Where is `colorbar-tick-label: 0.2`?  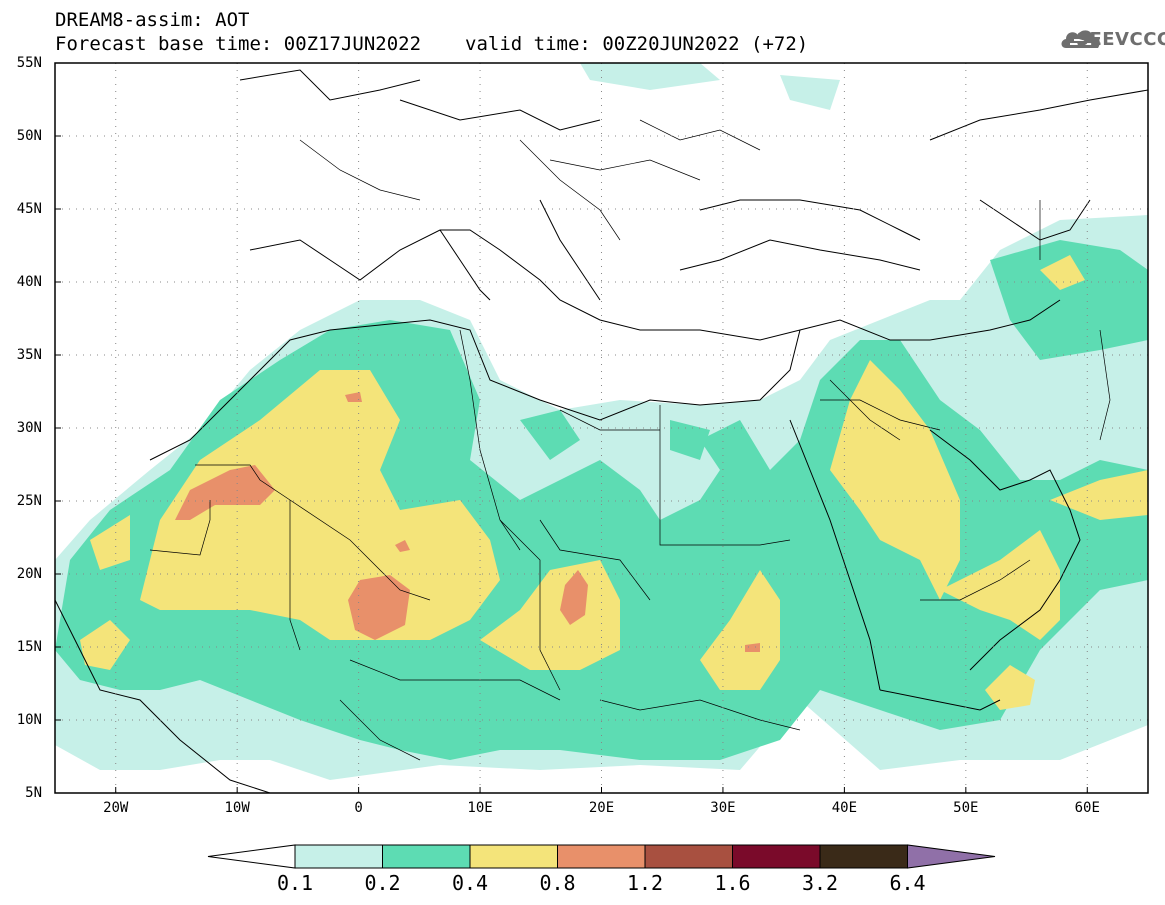 colorbar-tick-label: 0.2 is located at coordinates (382, 883).